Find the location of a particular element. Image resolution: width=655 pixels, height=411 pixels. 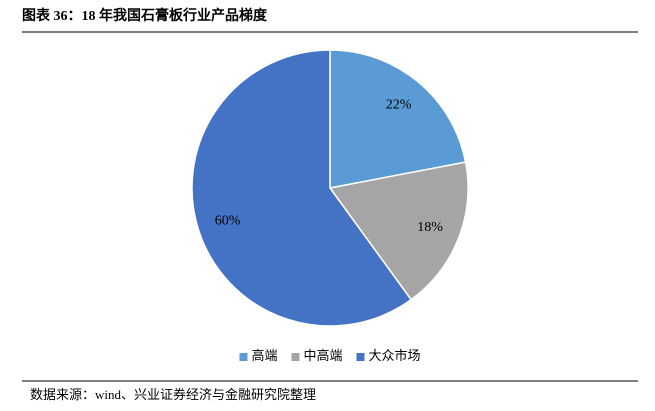

source-note: 数据来源：wind、兴业证券经济与金融研究院整理 is located at coordinates (173, 394).